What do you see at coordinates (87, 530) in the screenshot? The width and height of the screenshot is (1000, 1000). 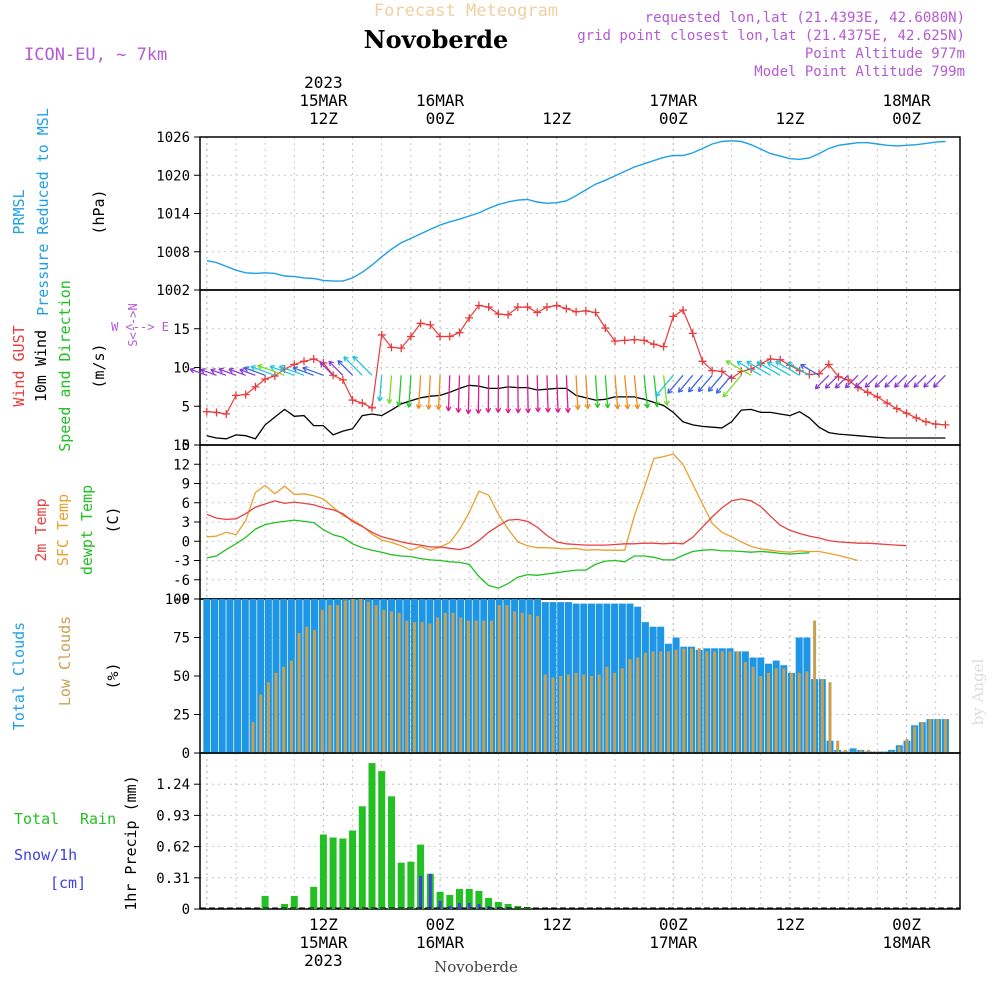 I see `dewpoint-label: dewpt Temp` at bounding box center [87, 530].